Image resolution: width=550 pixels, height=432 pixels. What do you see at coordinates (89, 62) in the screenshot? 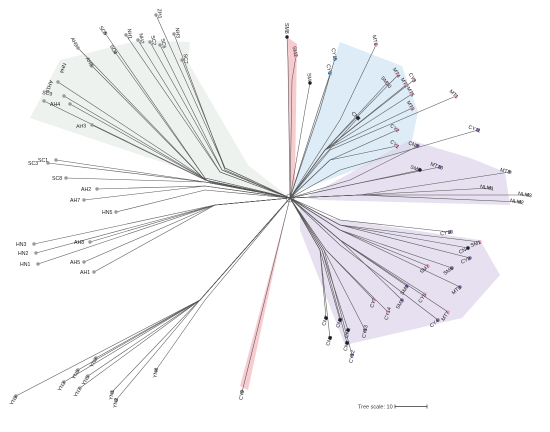
I see `leaf-label-ah6: AH6` at bounding box center [89, 62].